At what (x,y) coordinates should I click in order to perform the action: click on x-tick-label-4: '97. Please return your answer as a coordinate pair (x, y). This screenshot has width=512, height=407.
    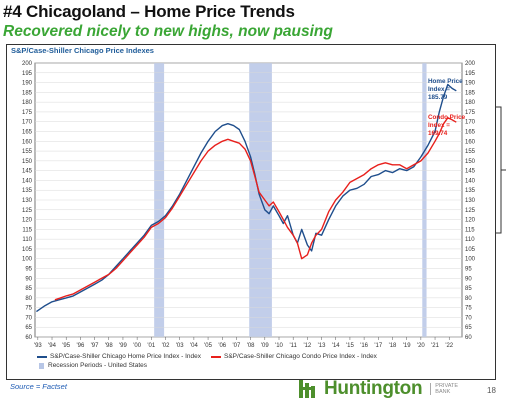
    Looking at the image, I should click on (95, 346).